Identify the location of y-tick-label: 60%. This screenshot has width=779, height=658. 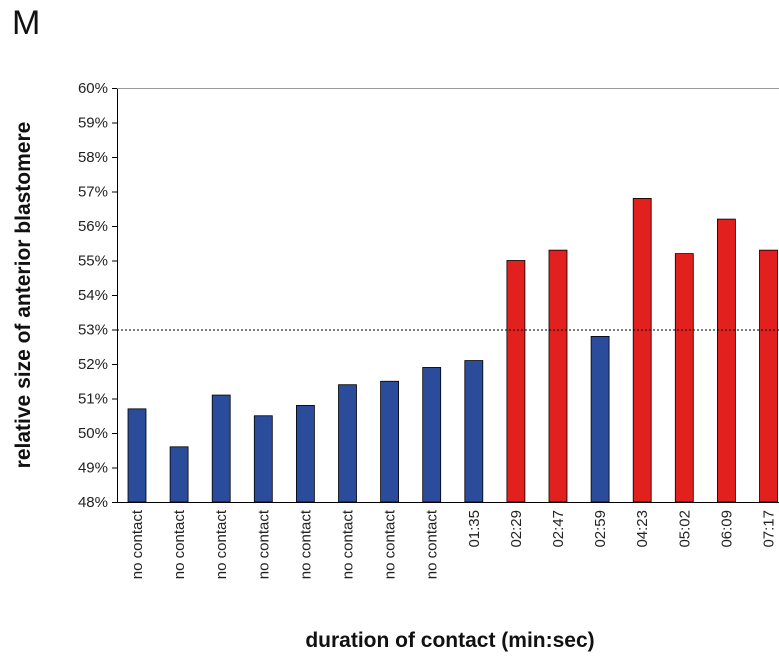
(93, 88).